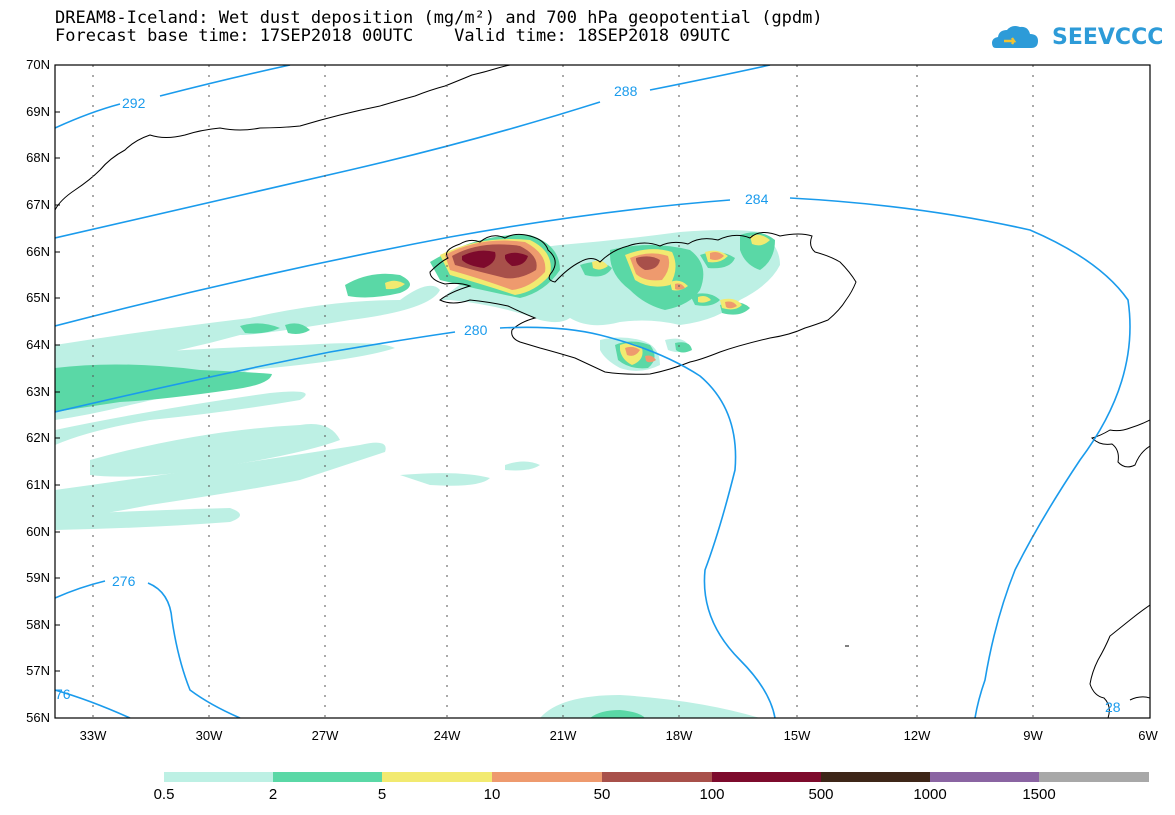  I want to click on lon-label: 33W, so click(93, 735).